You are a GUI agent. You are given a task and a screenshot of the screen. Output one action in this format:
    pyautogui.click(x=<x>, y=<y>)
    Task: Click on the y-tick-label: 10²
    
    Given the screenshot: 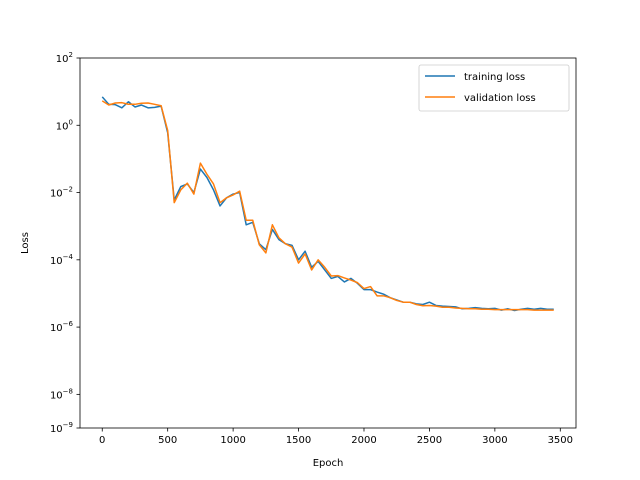 What is the action you would take?
    pyautogui.click(x=64, y=58)
    